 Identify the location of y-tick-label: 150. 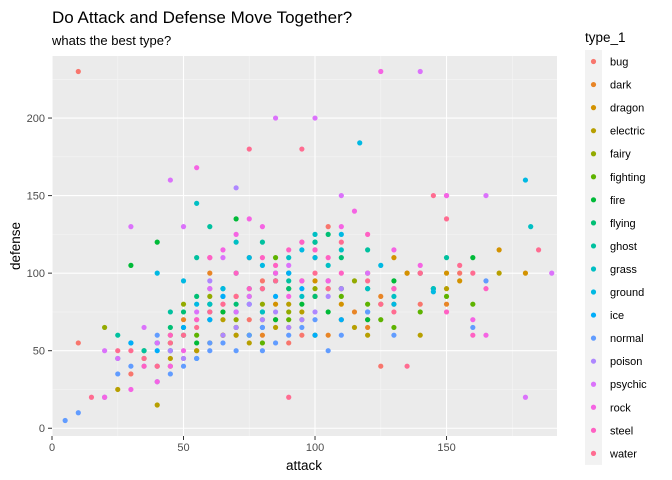
(36, 197).